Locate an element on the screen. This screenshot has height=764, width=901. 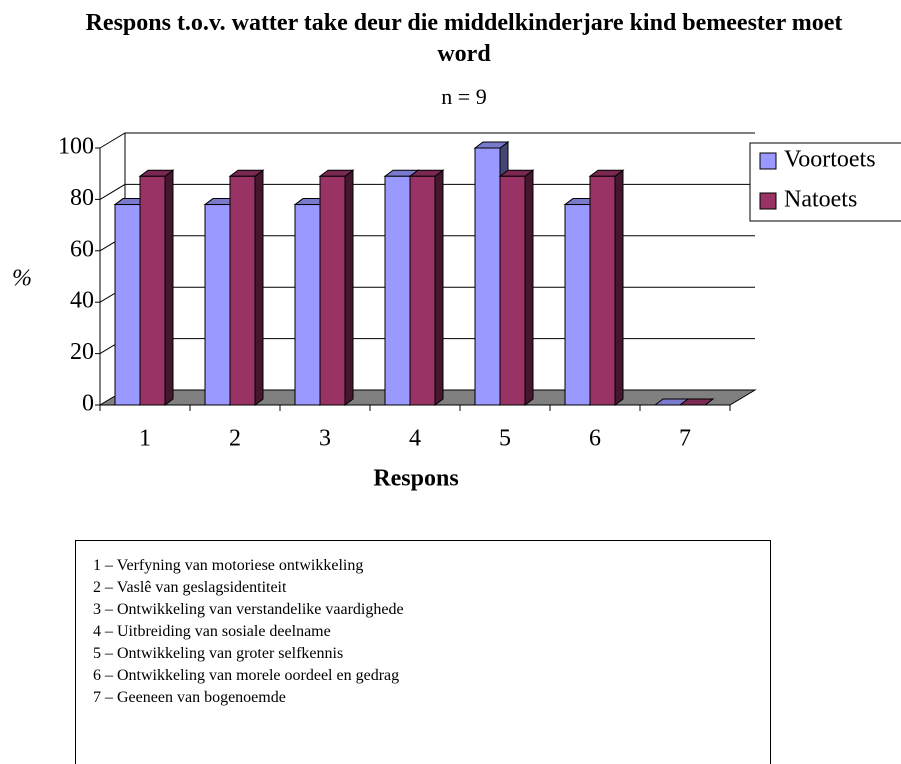
y-tick-label: 40 is located at coordinates (82, 301).